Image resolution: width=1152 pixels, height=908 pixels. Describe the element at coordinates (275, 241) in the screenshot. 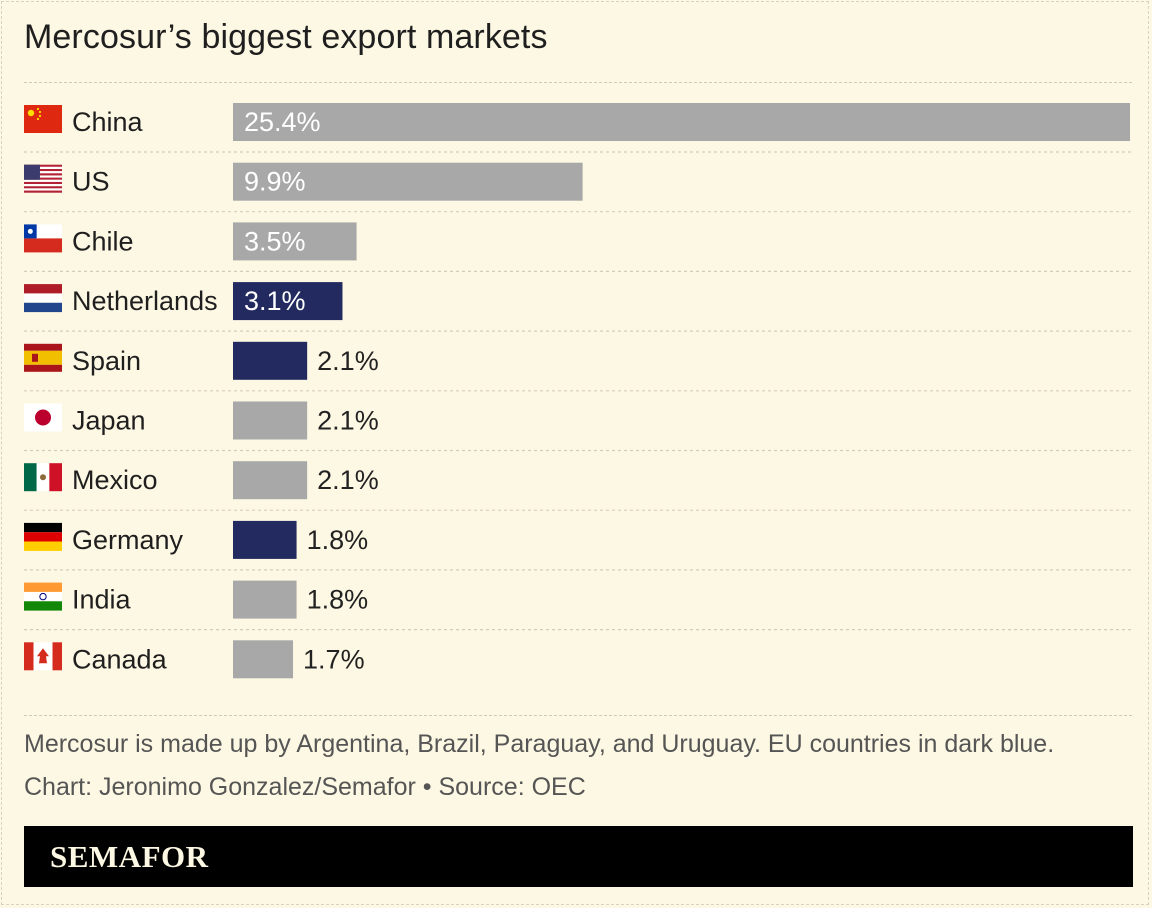

I see `value-label: 3.5%` at that location.